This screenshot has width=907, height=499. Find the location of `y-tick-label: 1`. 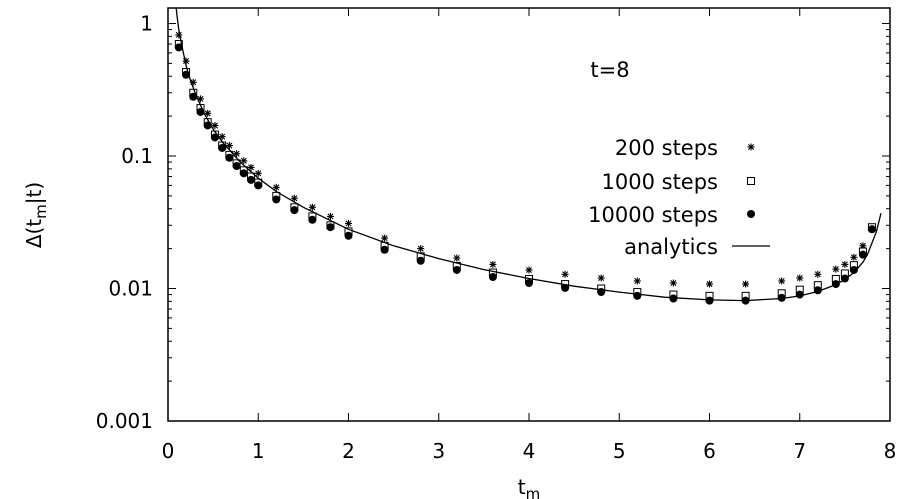

y-tick-label: 1 is located at coordinates (146, 24).